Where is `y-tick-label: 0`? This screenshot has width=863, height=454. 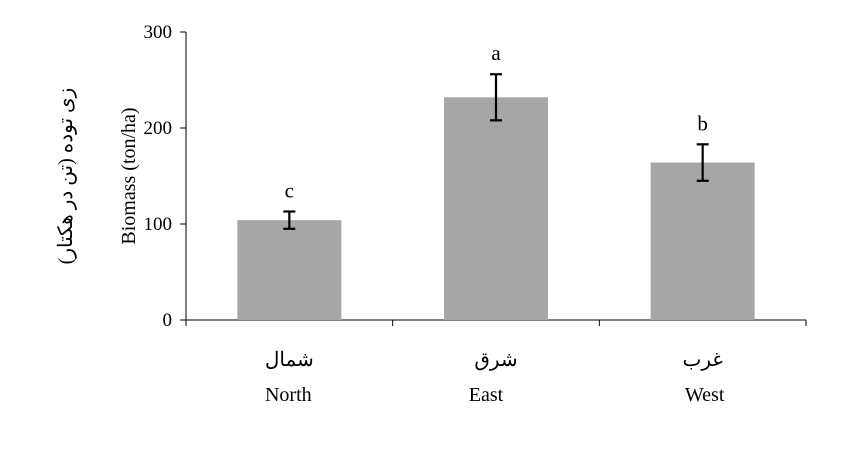
y-tick-label: 0 is located at coordinates (168, 320).